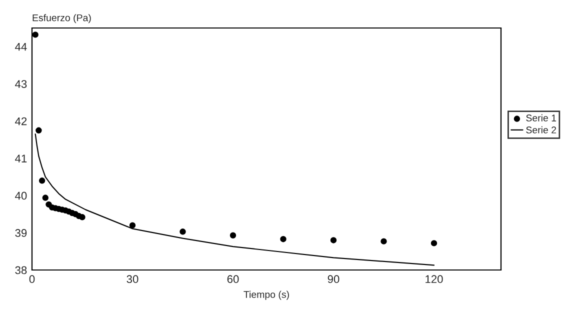  Describe the element at coordinates (266, 295) in the screenshot. I see `x-axis-title: Tiempo (s)` at that location.